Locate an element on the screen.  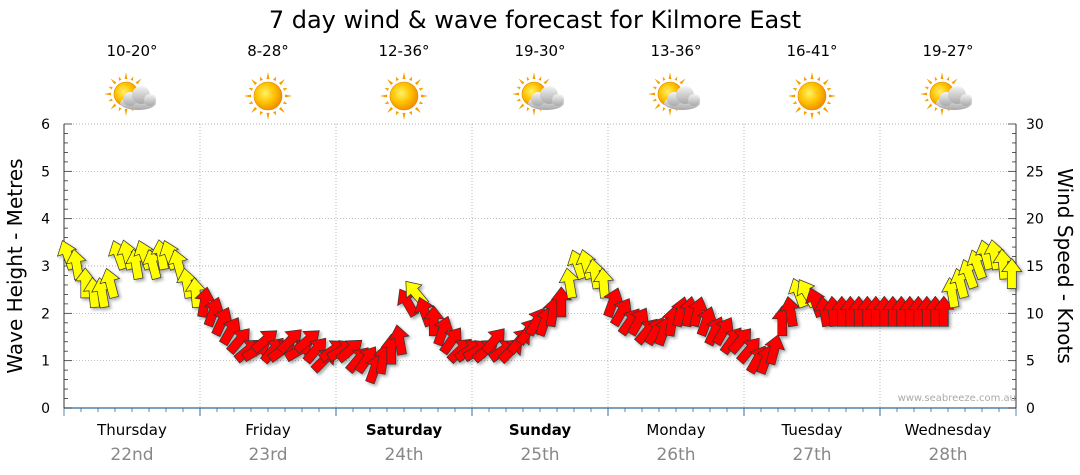
day-name-label: Friday is located at coordinates (268, 430).